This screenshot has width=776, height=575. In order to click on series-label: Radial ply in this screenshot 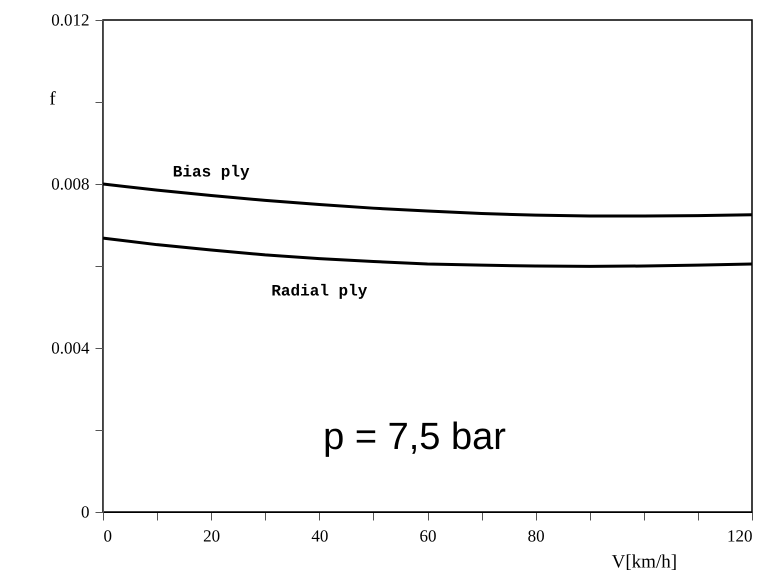, I will do `click(319, 291)`.